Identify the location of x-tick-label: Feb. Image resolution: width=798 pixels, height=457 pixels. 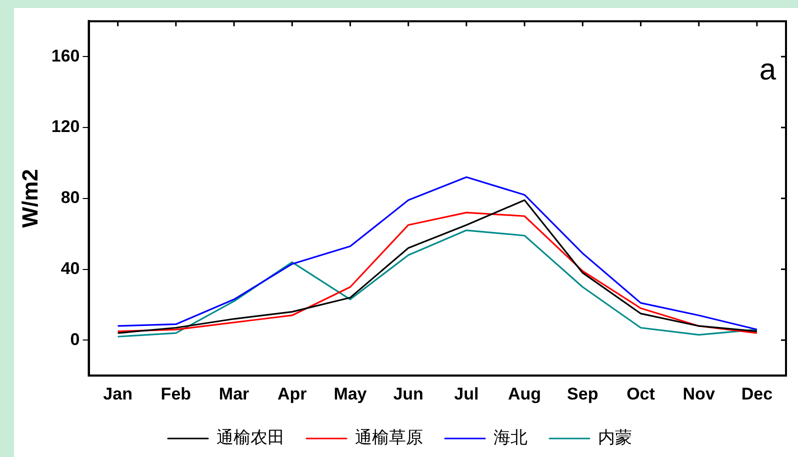
(176, 394).